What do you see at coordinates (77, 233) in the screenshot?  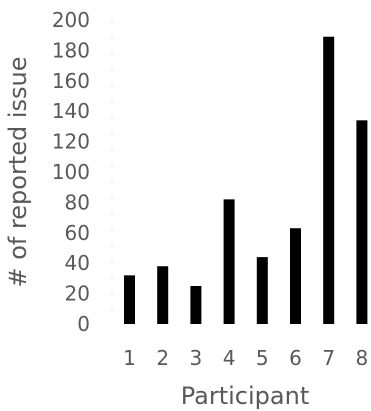 I see `y-tick-label: 60` at bounding box center [77, 233].